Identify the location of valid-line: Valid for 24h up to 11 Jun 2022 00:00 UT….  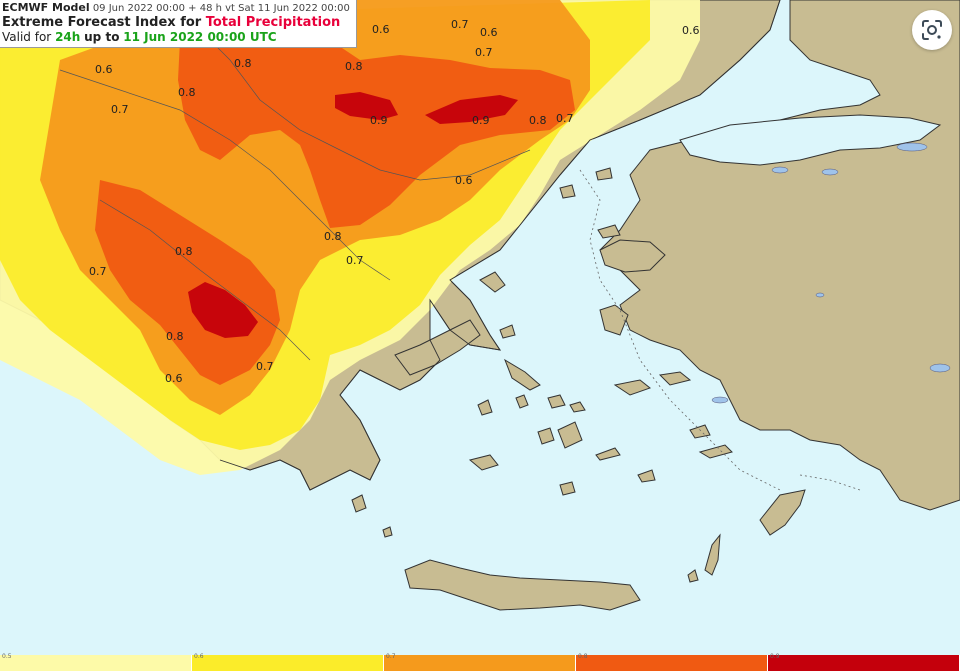
(176, 37).